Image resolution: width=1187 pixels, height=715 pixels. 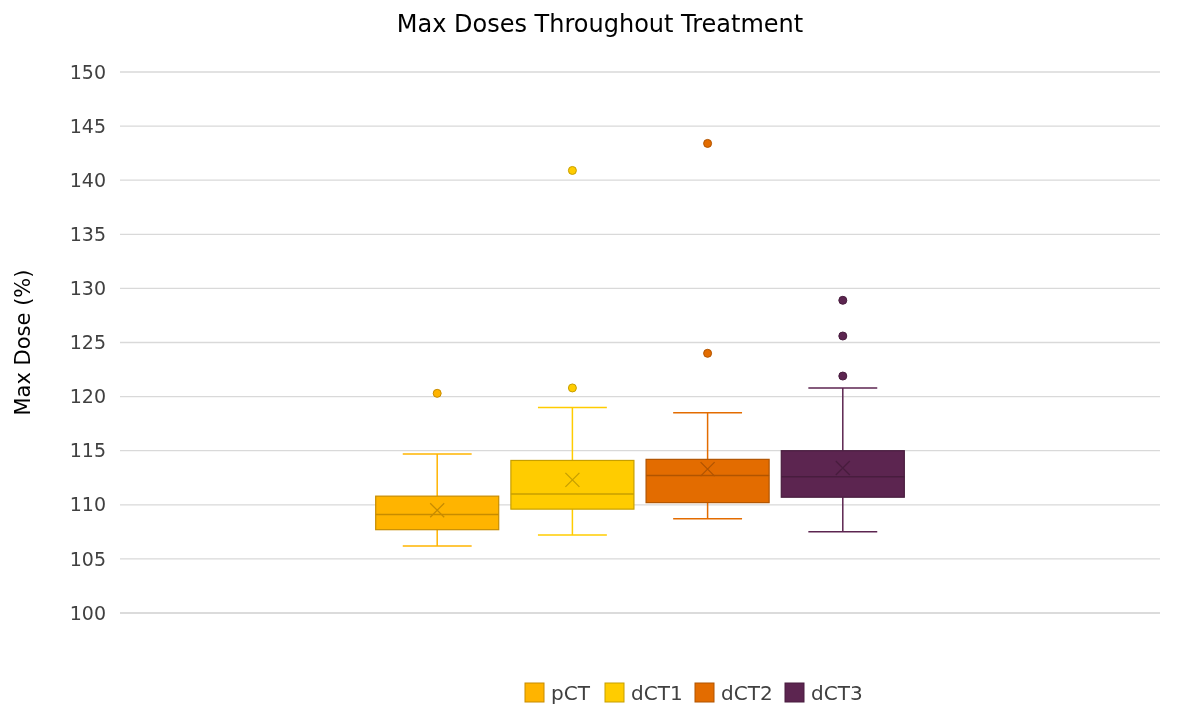 What do you see at coordinates (87, 342) in the screenshot?
I see `y-tick-label: 125` at bounding box center [87, 342].